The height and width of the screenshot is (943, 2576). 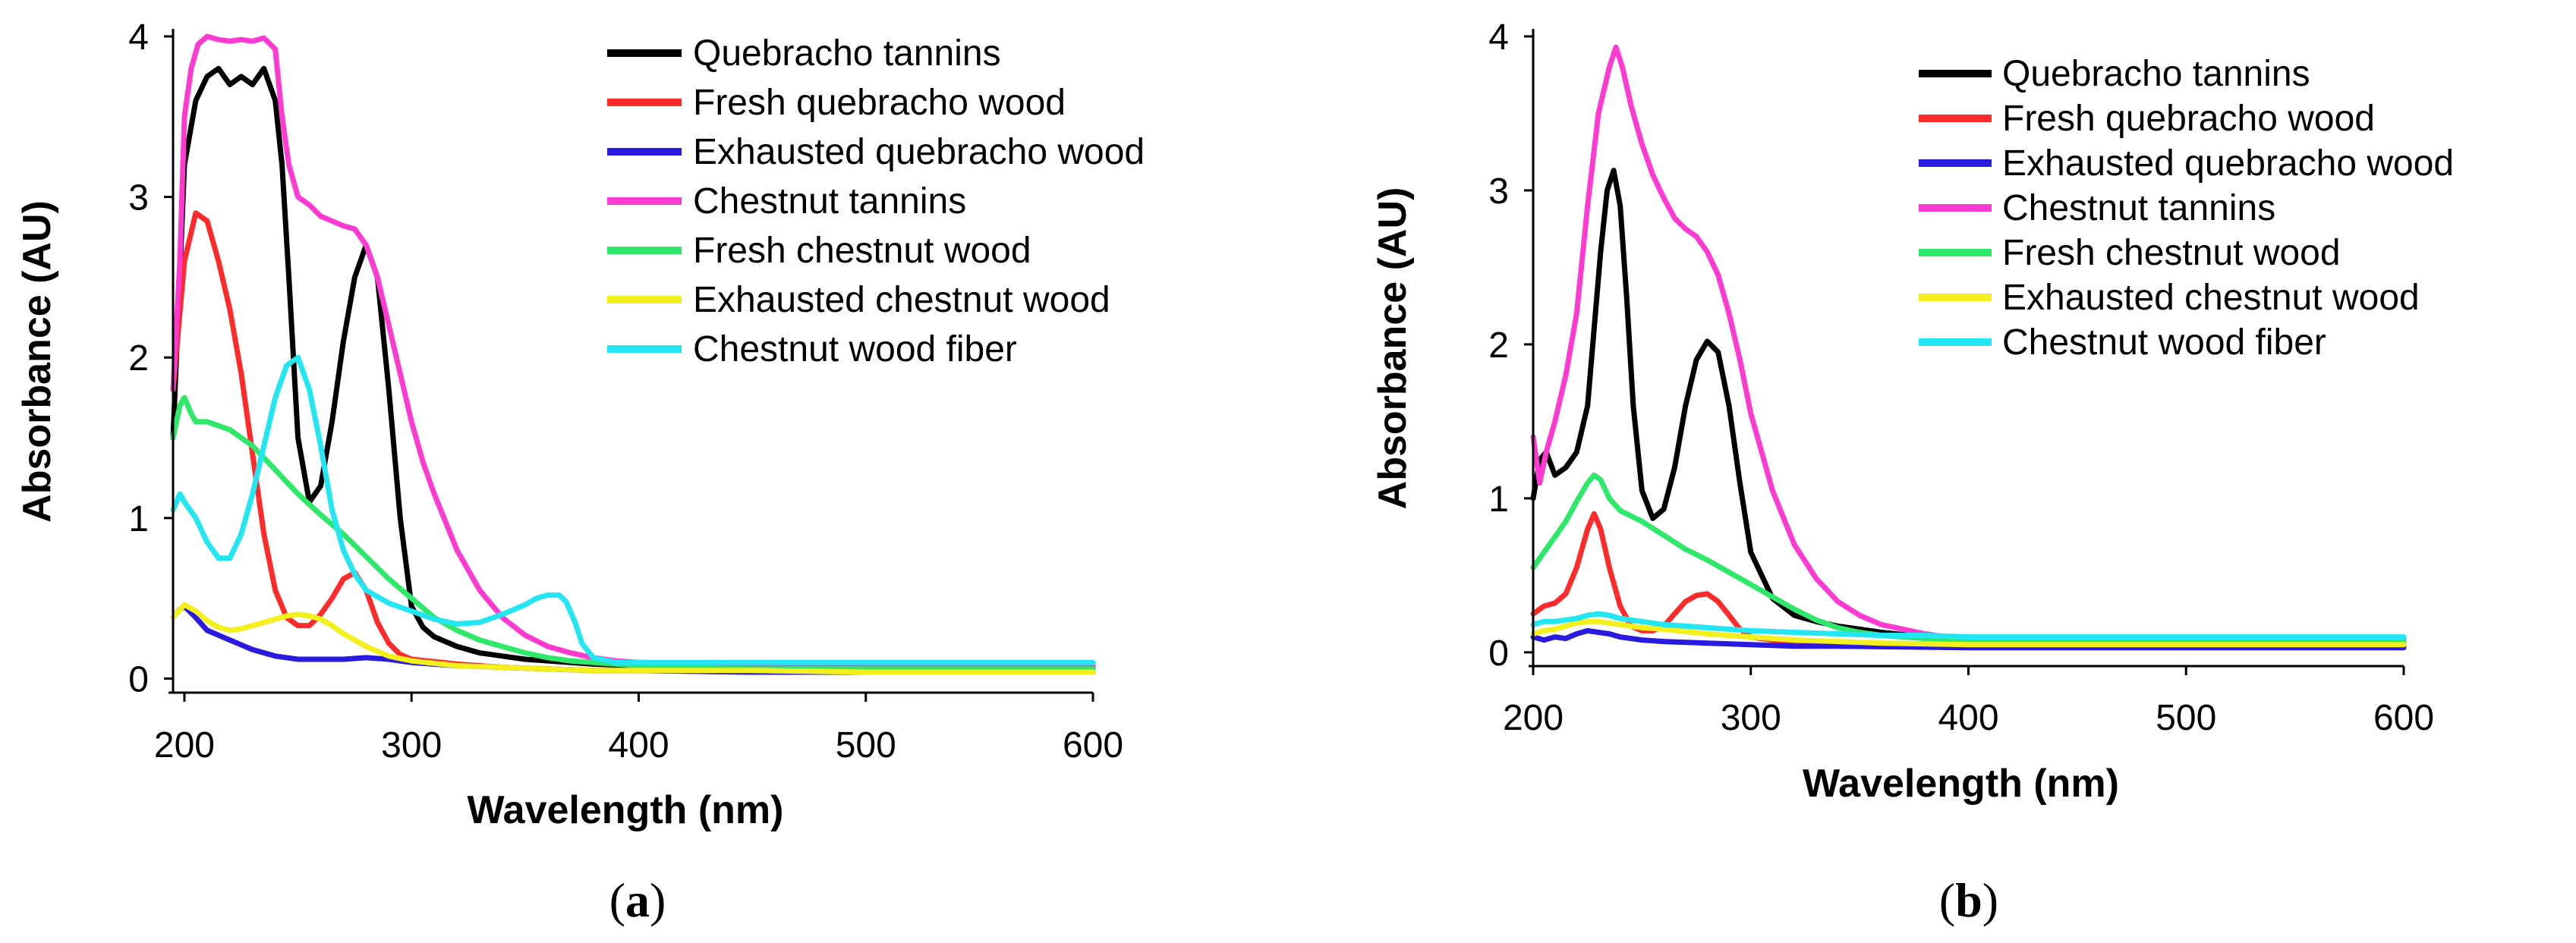 I want to click on panel-label-letter: a, so click(x=637, y=900).